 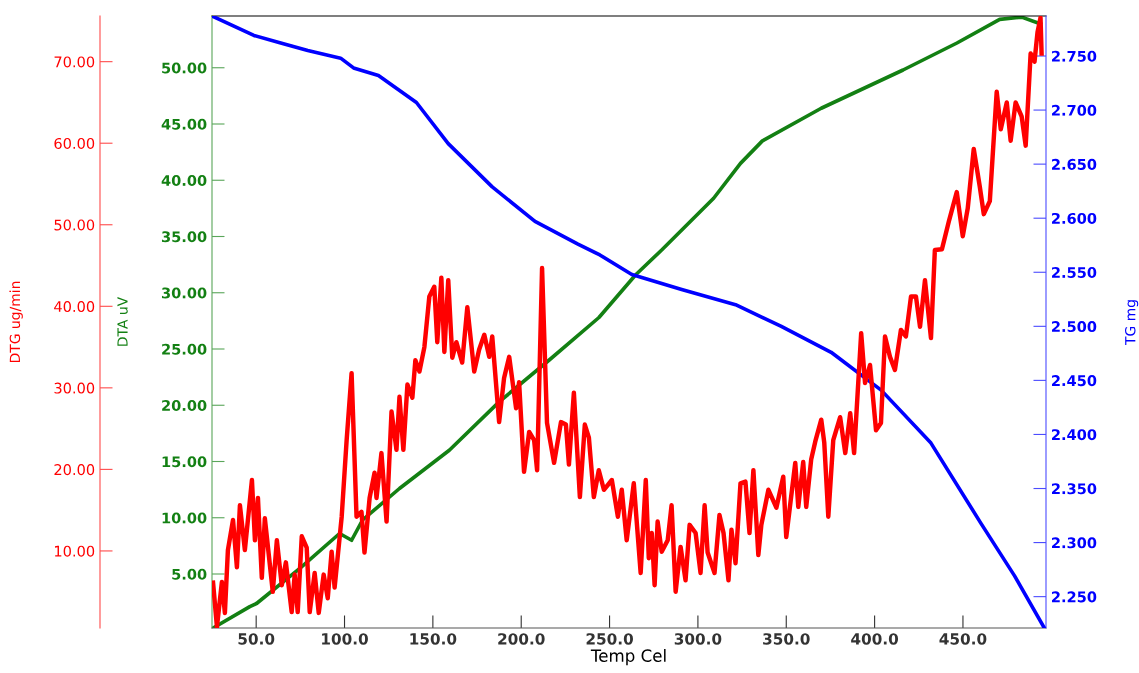 I want to click on y2-tick-label: 2.400, so click(x=1074, y=435).